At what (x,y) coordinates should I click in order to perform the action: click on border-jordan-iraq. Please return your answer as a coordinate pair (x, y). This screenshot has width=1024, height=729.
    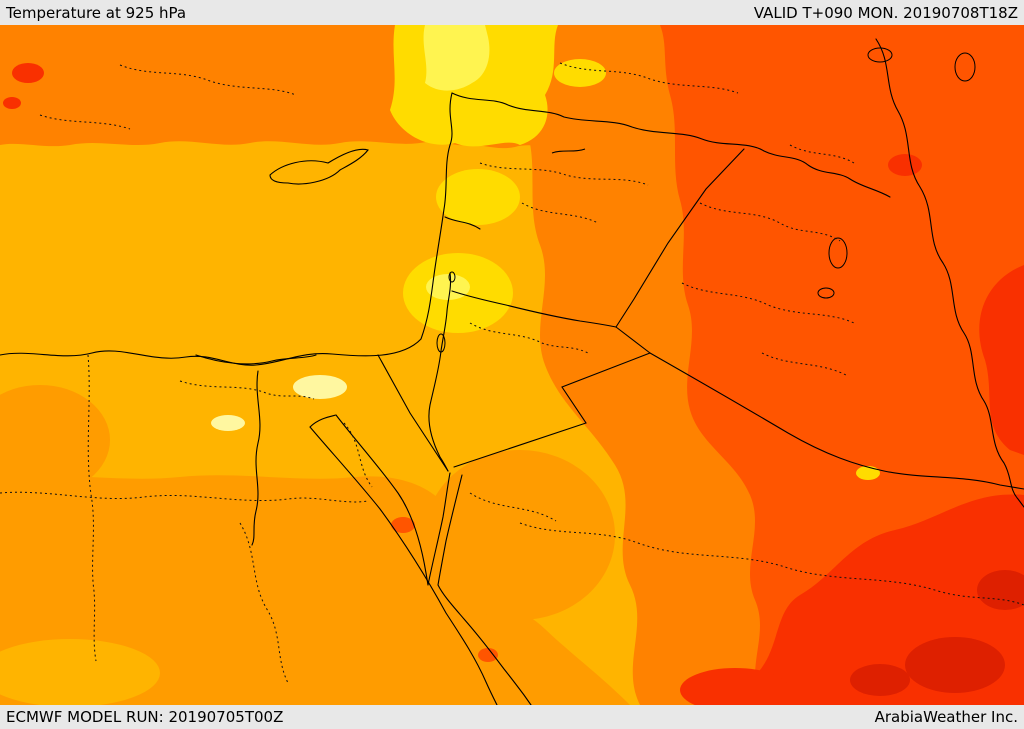
    Looking at the image, I should click on (633, 340).